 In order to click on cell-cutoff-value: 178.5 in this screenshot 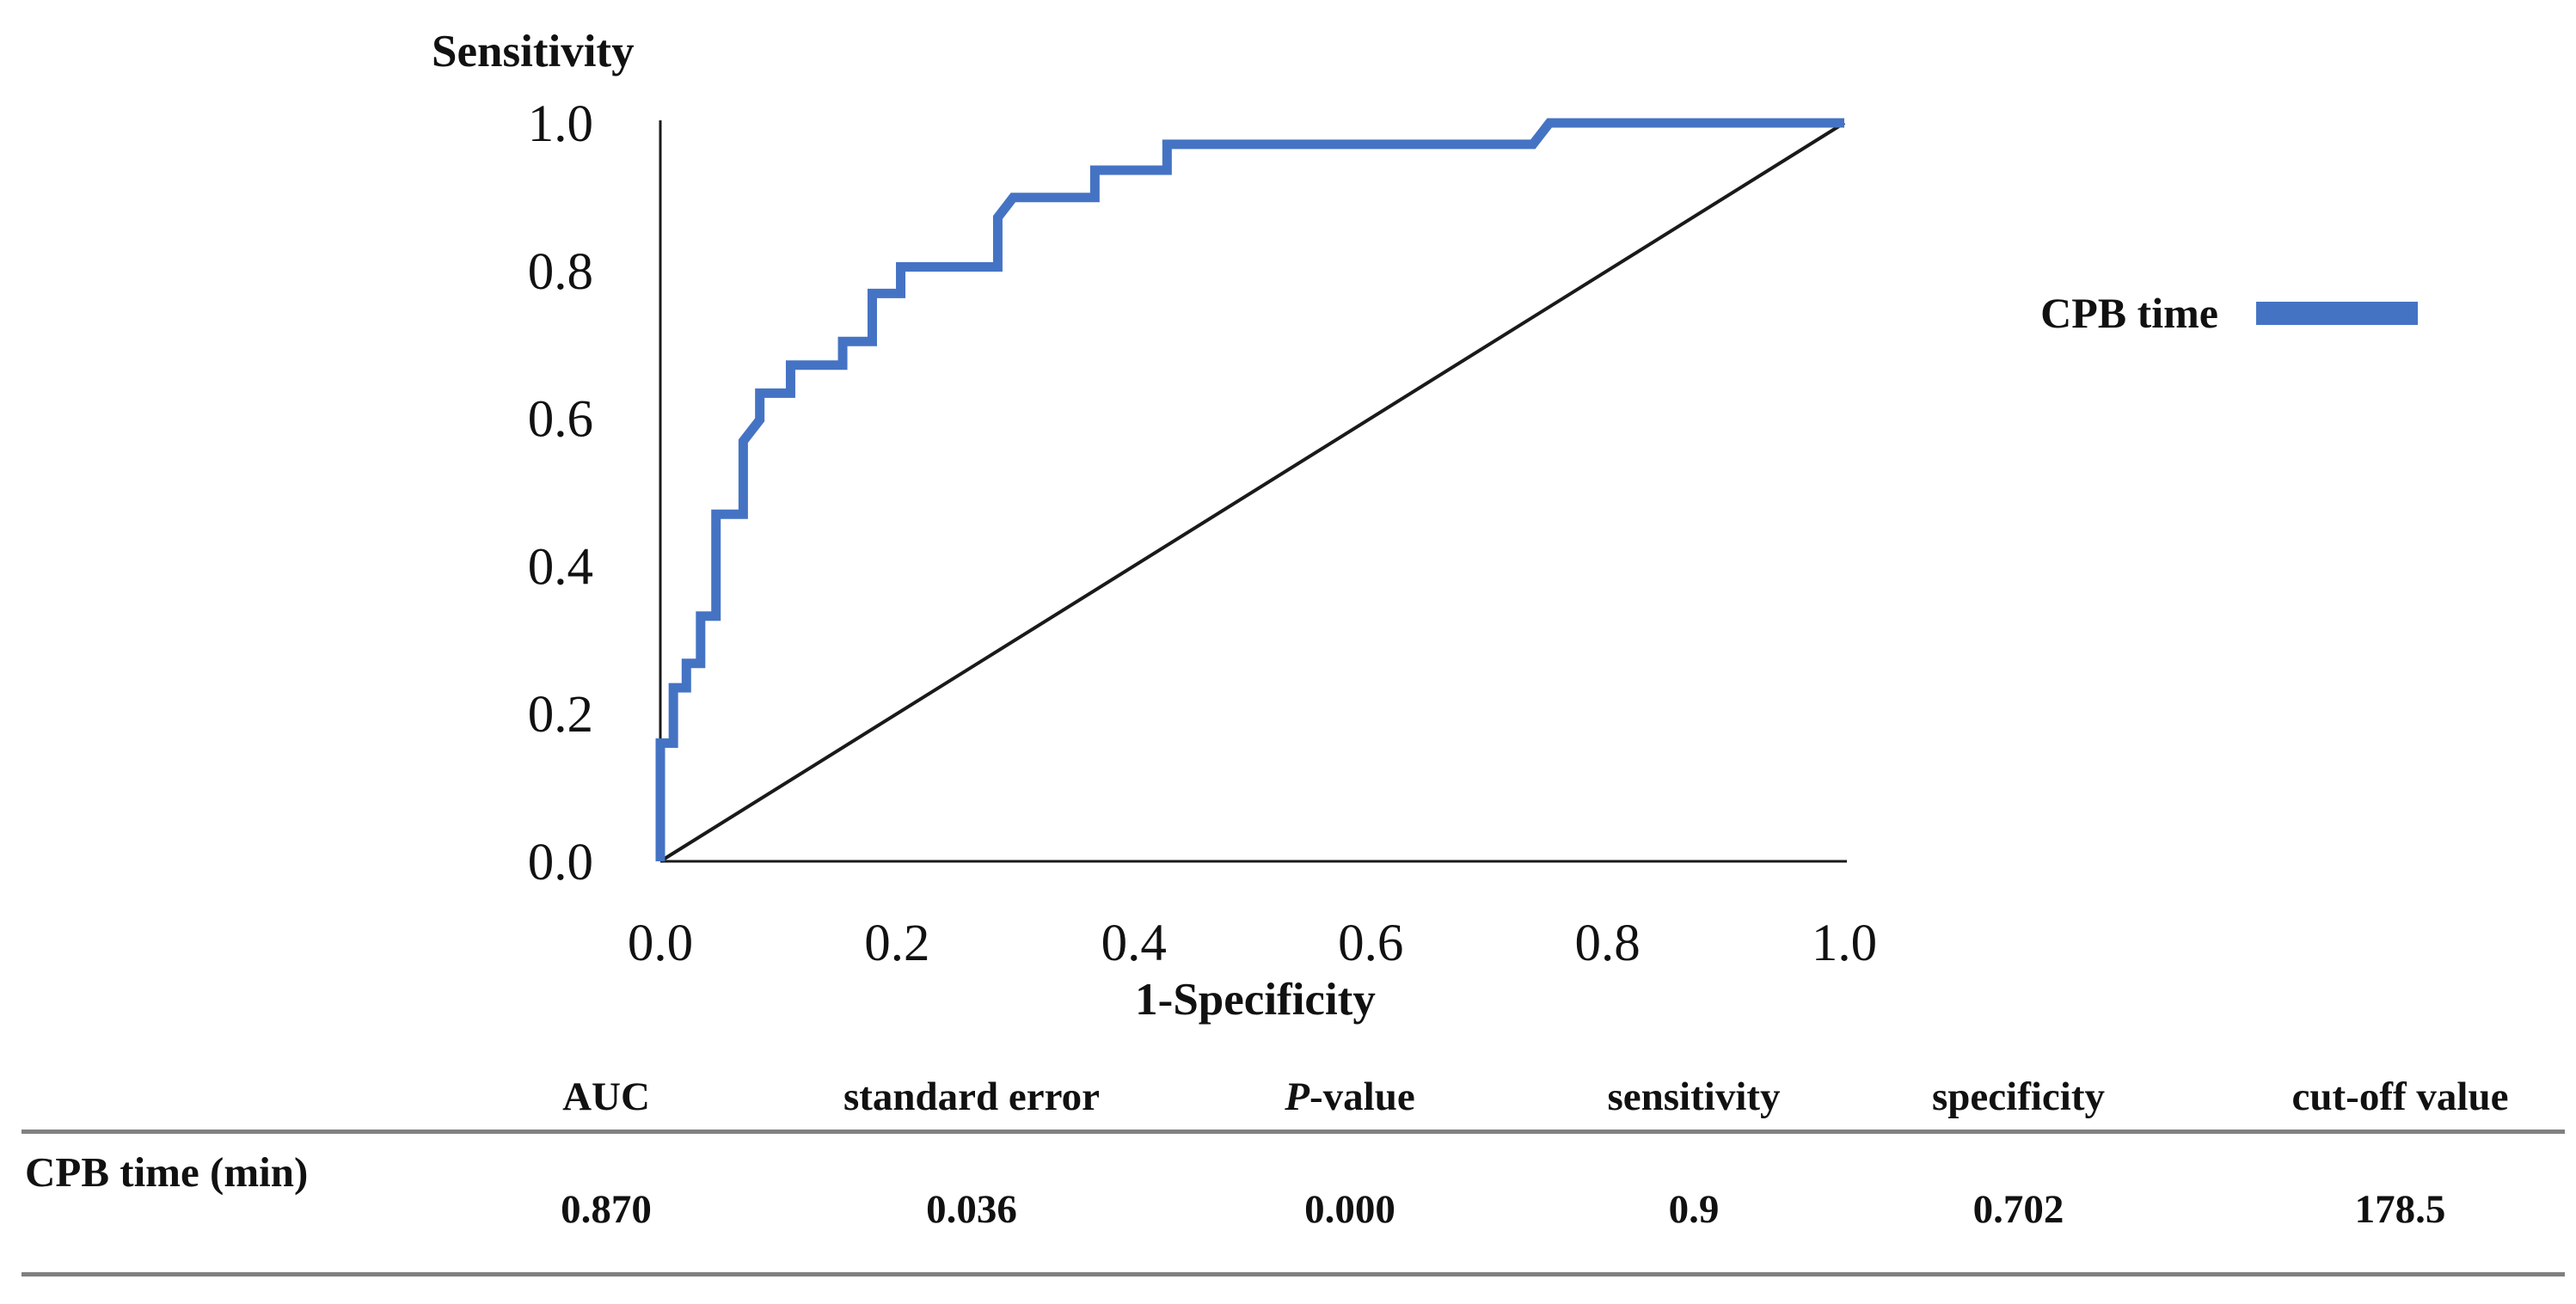, I will do `click(2400, 1203)`.